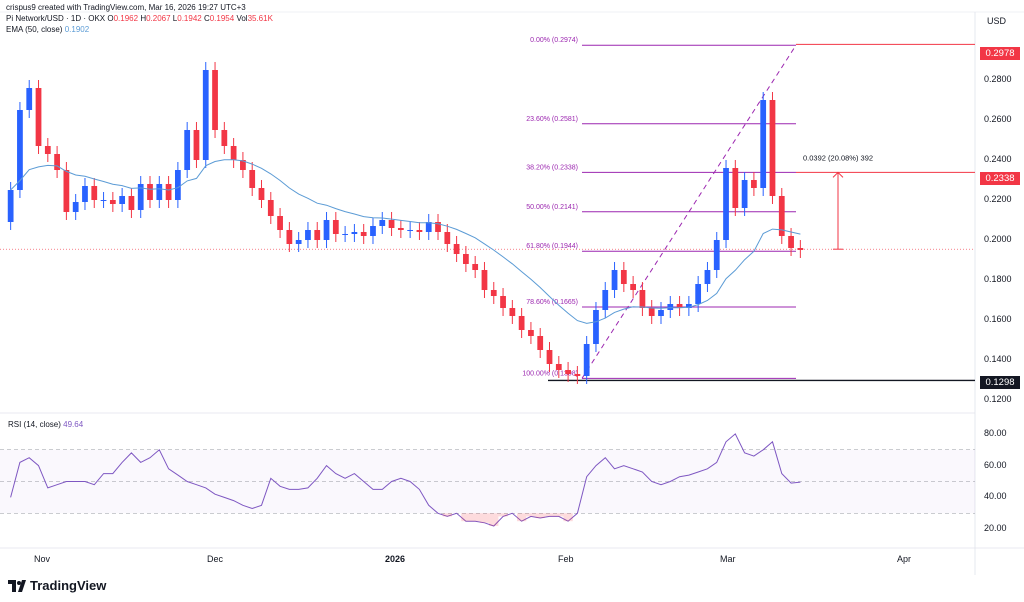 Image resolution: width=1024 pixels, height=602 pixels. I want to click on time-tick-label: Dec, so click(215, 559).